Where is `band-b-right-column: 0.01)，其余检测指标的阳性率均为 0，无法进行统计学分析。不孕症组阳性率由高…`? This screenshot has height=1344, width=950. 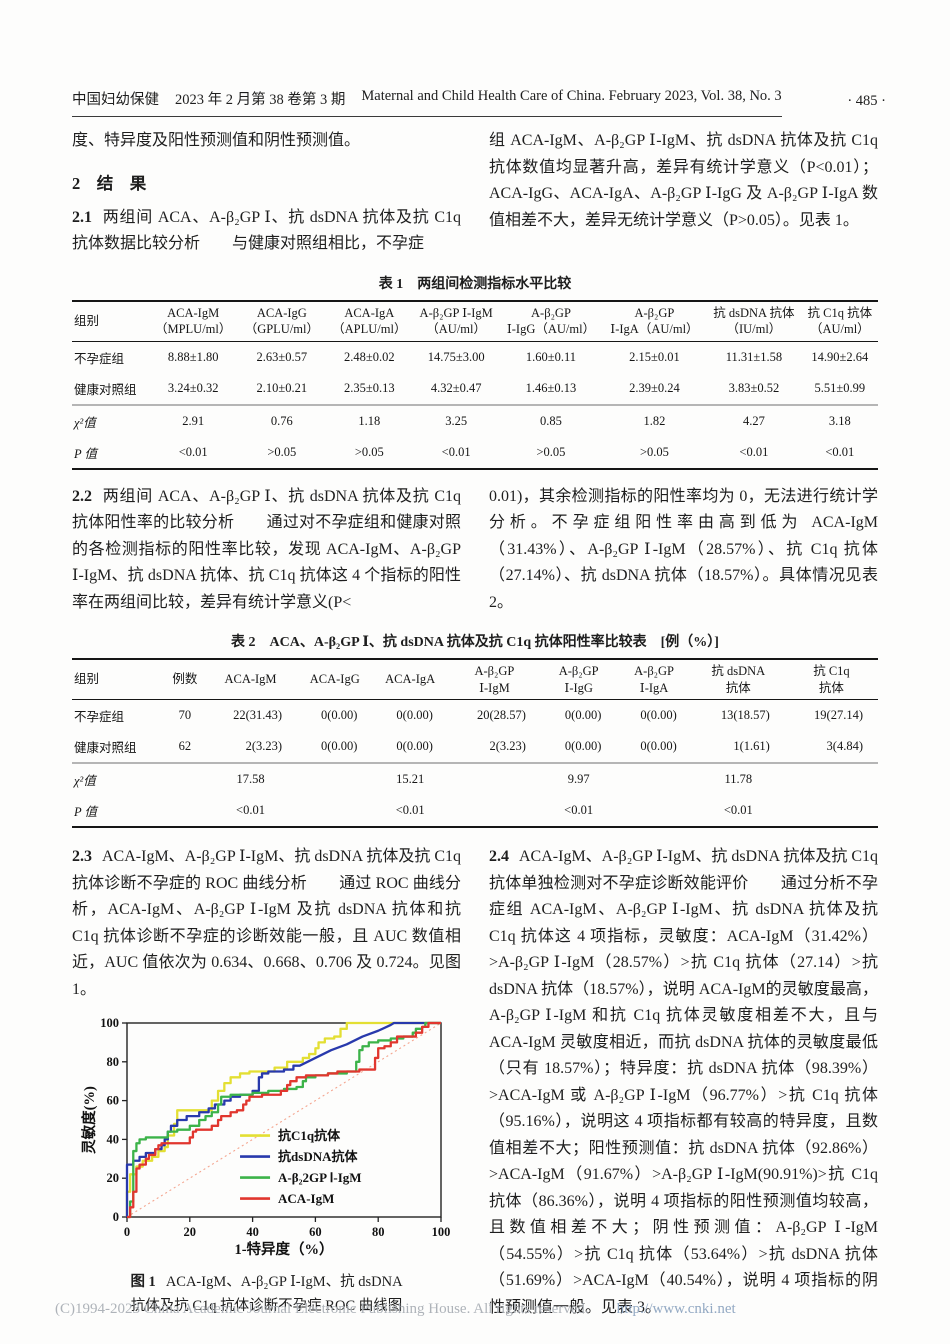
band-b-right-column: 0.01)，其余检测指标的阳性率均为 0，无法进行统计学分析。不孕症组阳性率由高… is located at coordinates (683, 550).